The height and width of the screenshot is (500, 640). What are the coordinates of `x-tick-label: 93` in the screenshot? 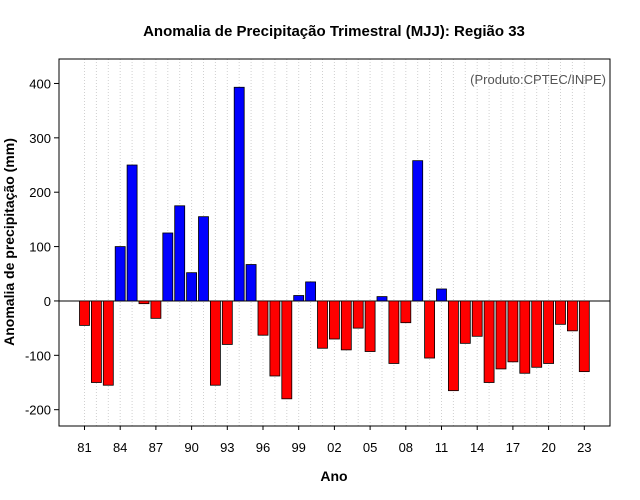 It's located at (227, 447).